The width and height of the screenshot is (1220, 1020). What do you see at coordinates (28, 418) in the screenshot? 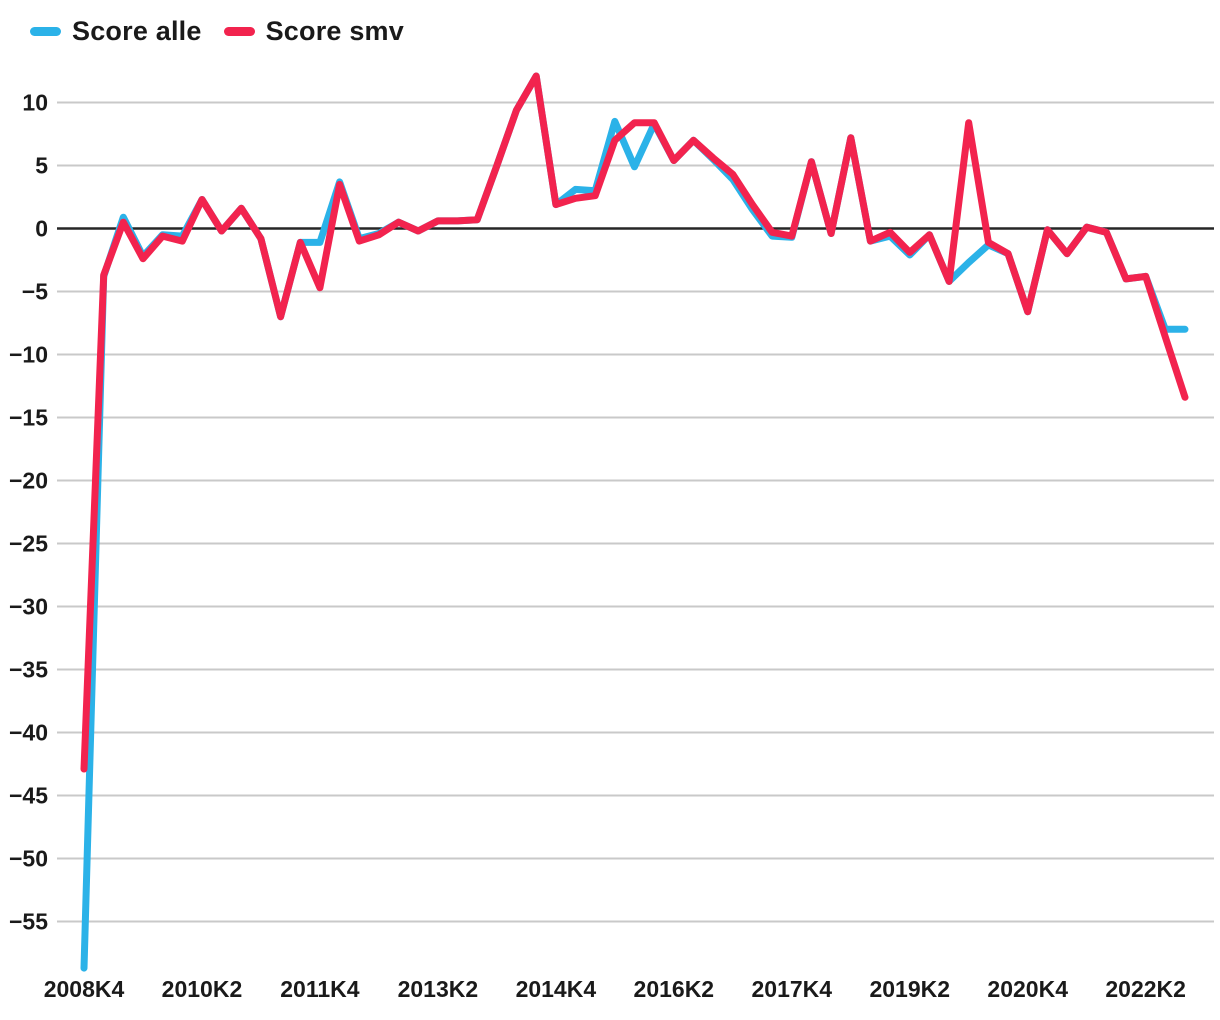
I see `y-axis-tick-label: −15` at bounding box center [28, 418].